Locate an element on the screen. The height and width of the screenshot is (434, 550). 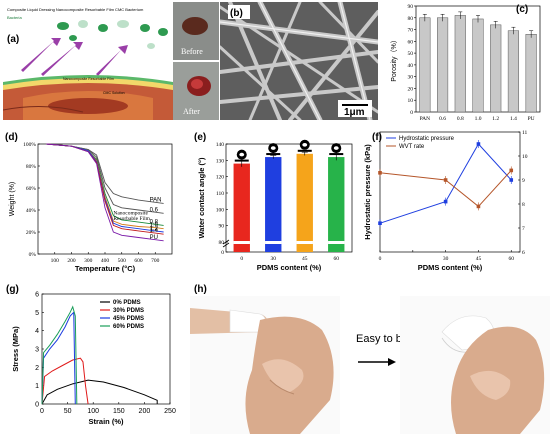
x-tick-label: PU is located at coordinates (531, 119).